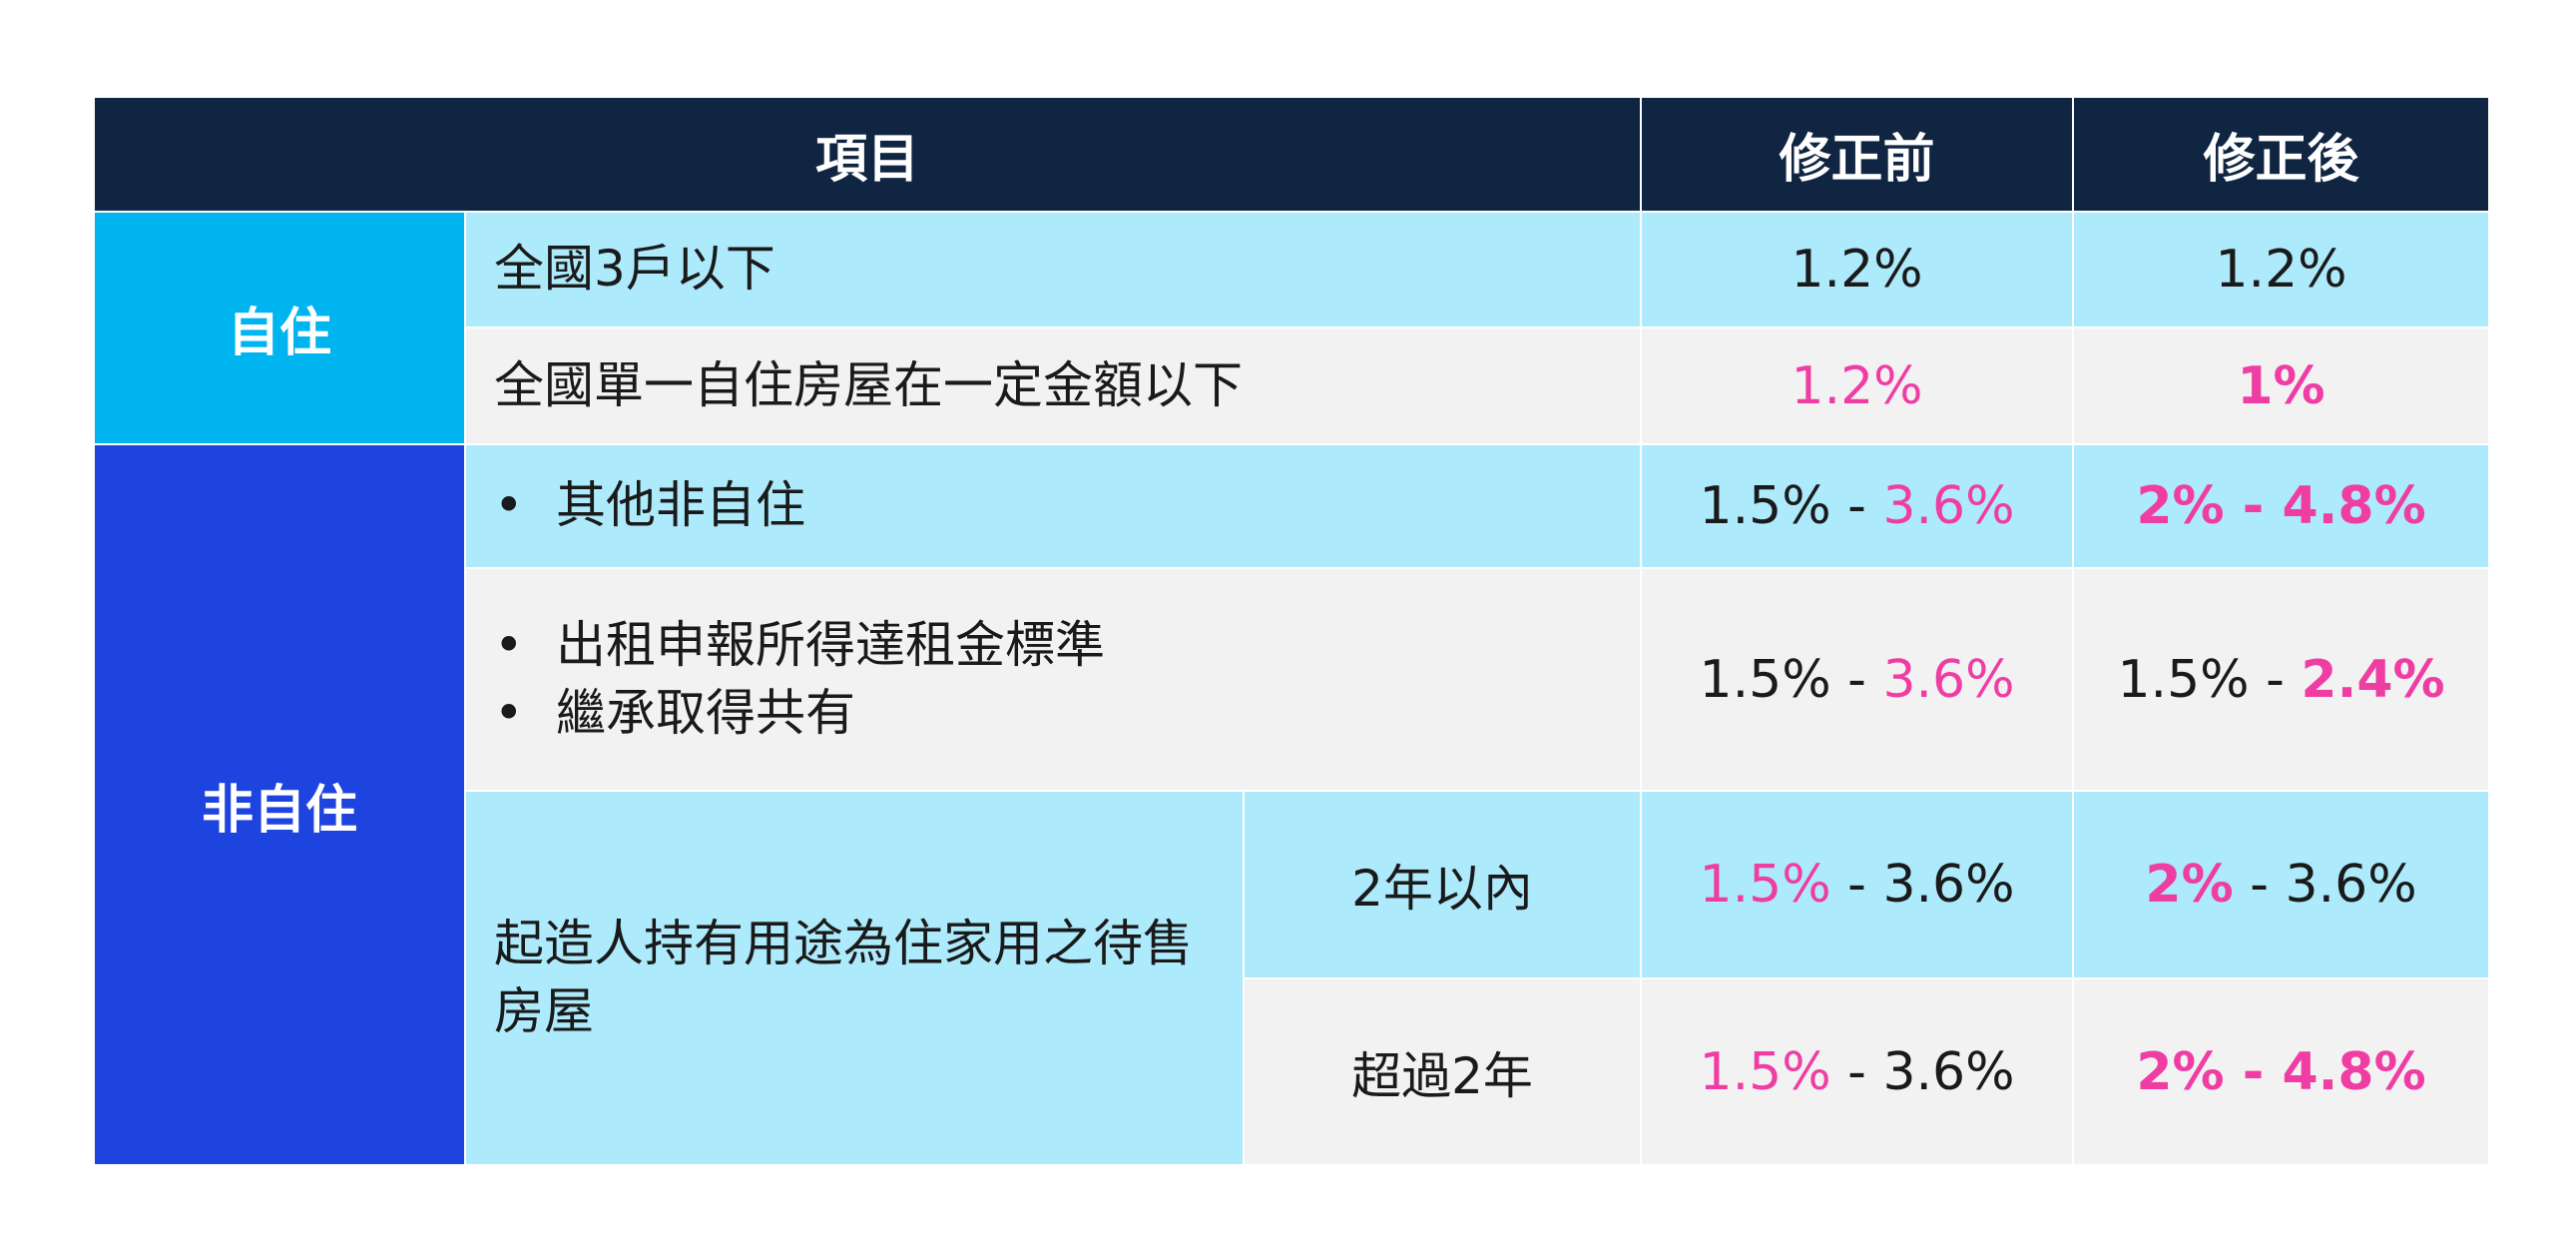 The width and height of the screenshot is (2576, 1259). Describe the element at coordinates (1443, 884) in the screenshot. I see `sub-item-label: 2年以內` at that location.